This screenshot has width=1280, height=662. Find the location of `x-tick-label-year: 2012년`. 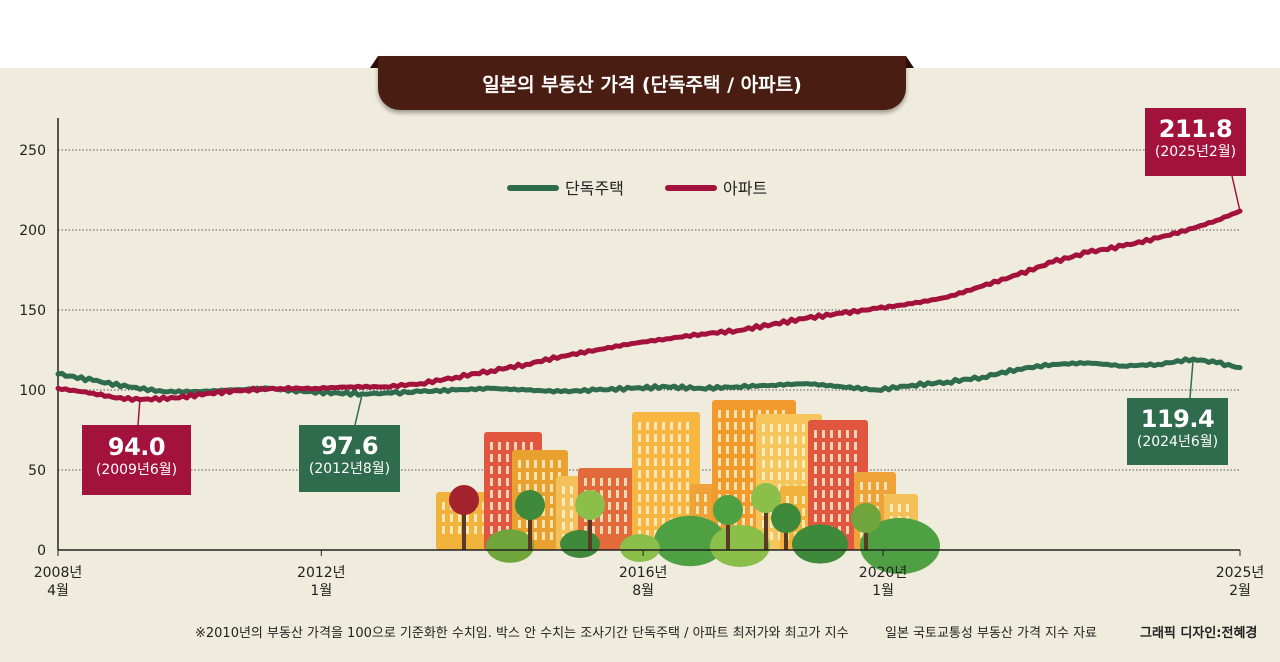

x-tick-label-year: 2012년 is located at coordinates (321, 573).